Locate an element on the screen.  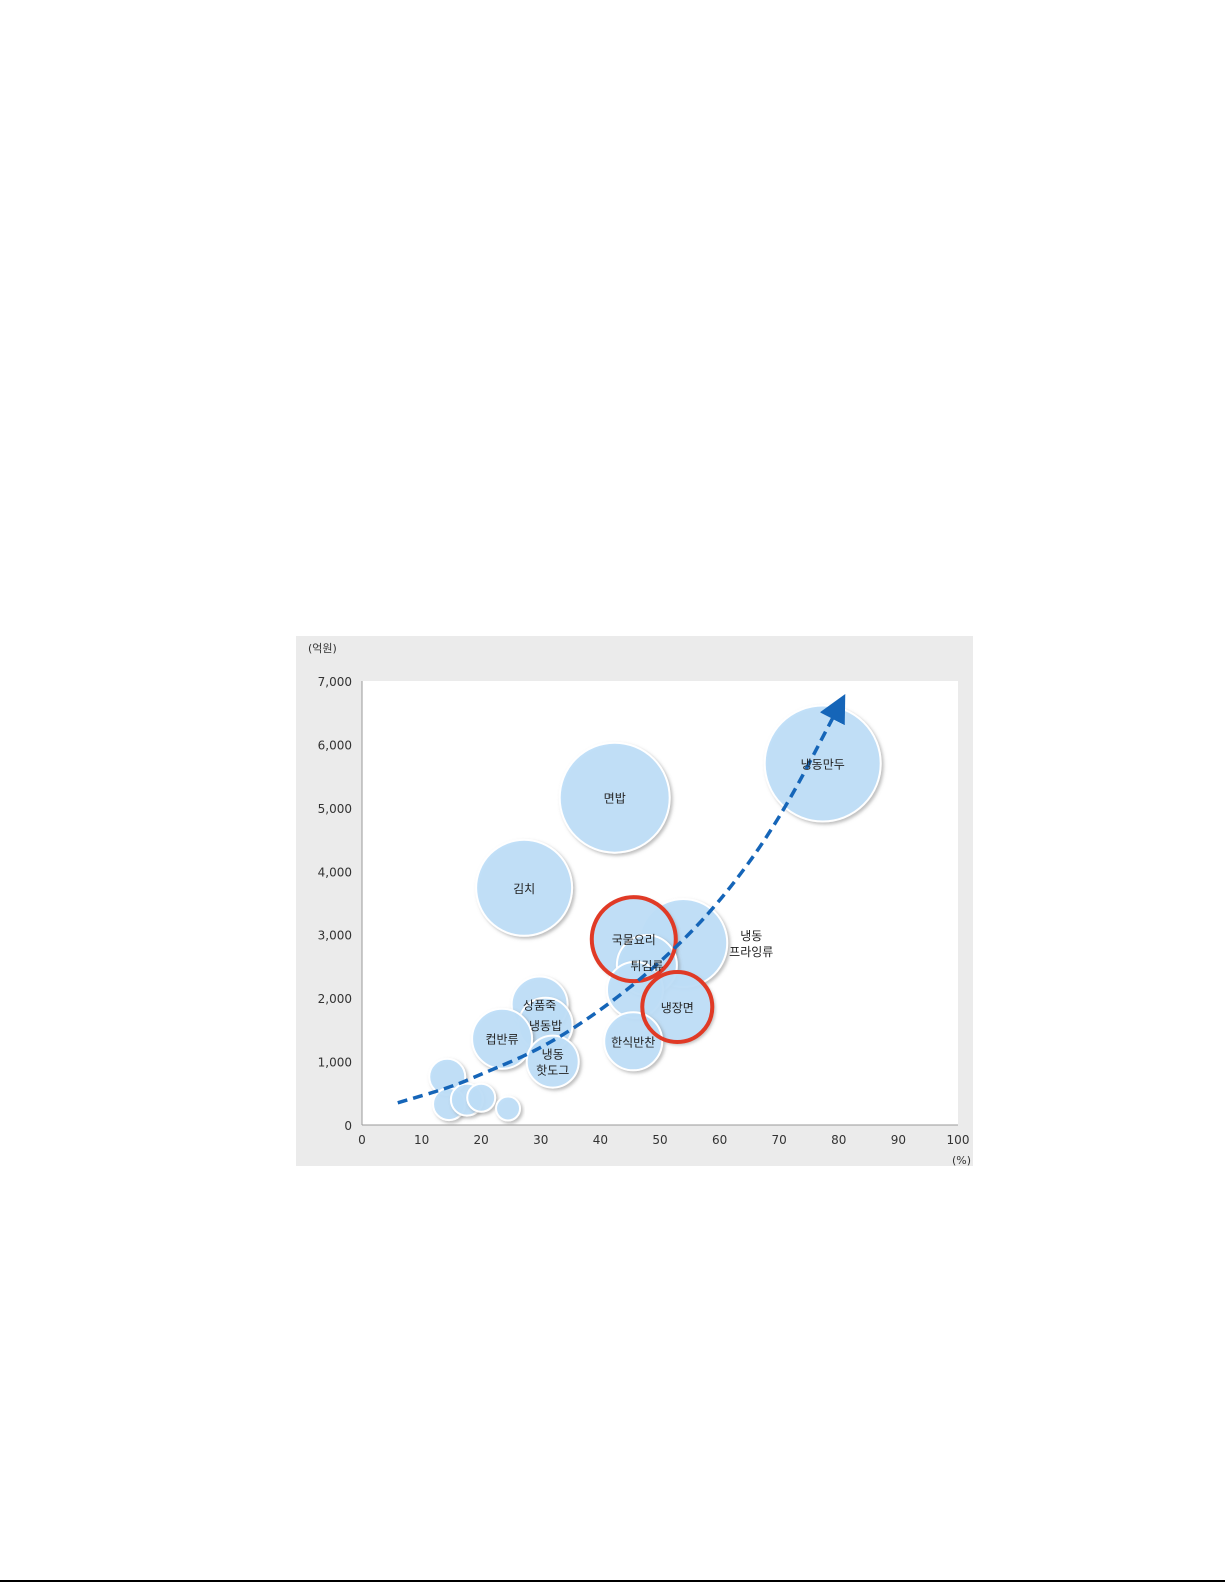
x-tick-label: 0 is located at coordinates (362, 1140).